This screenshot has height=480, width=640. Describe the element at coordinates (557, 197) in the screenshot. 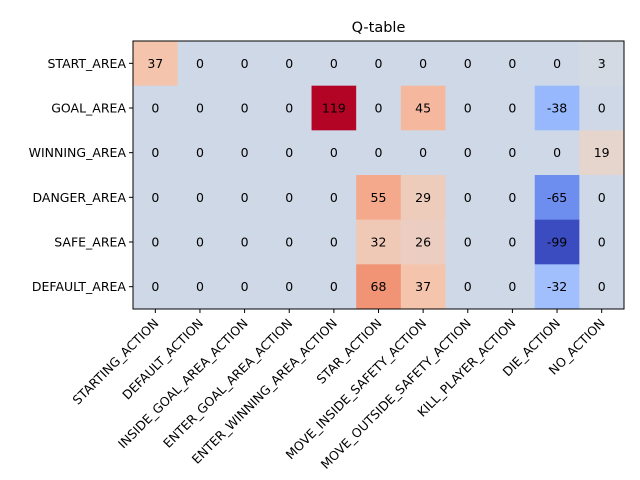

I see `cell-value-label: -65` at that location.